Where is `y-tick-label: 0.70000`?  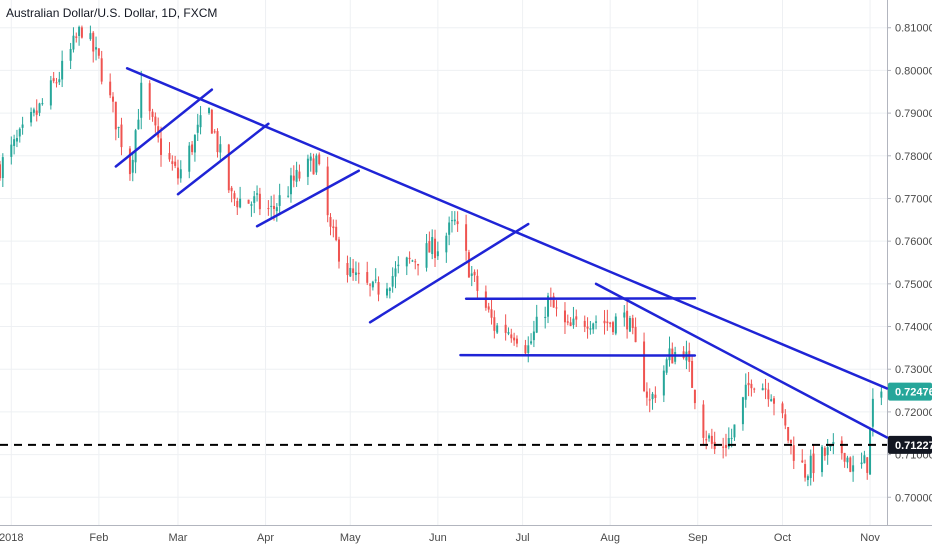
y-tick-label: 0.70000 is located at coordinates (913, 498).